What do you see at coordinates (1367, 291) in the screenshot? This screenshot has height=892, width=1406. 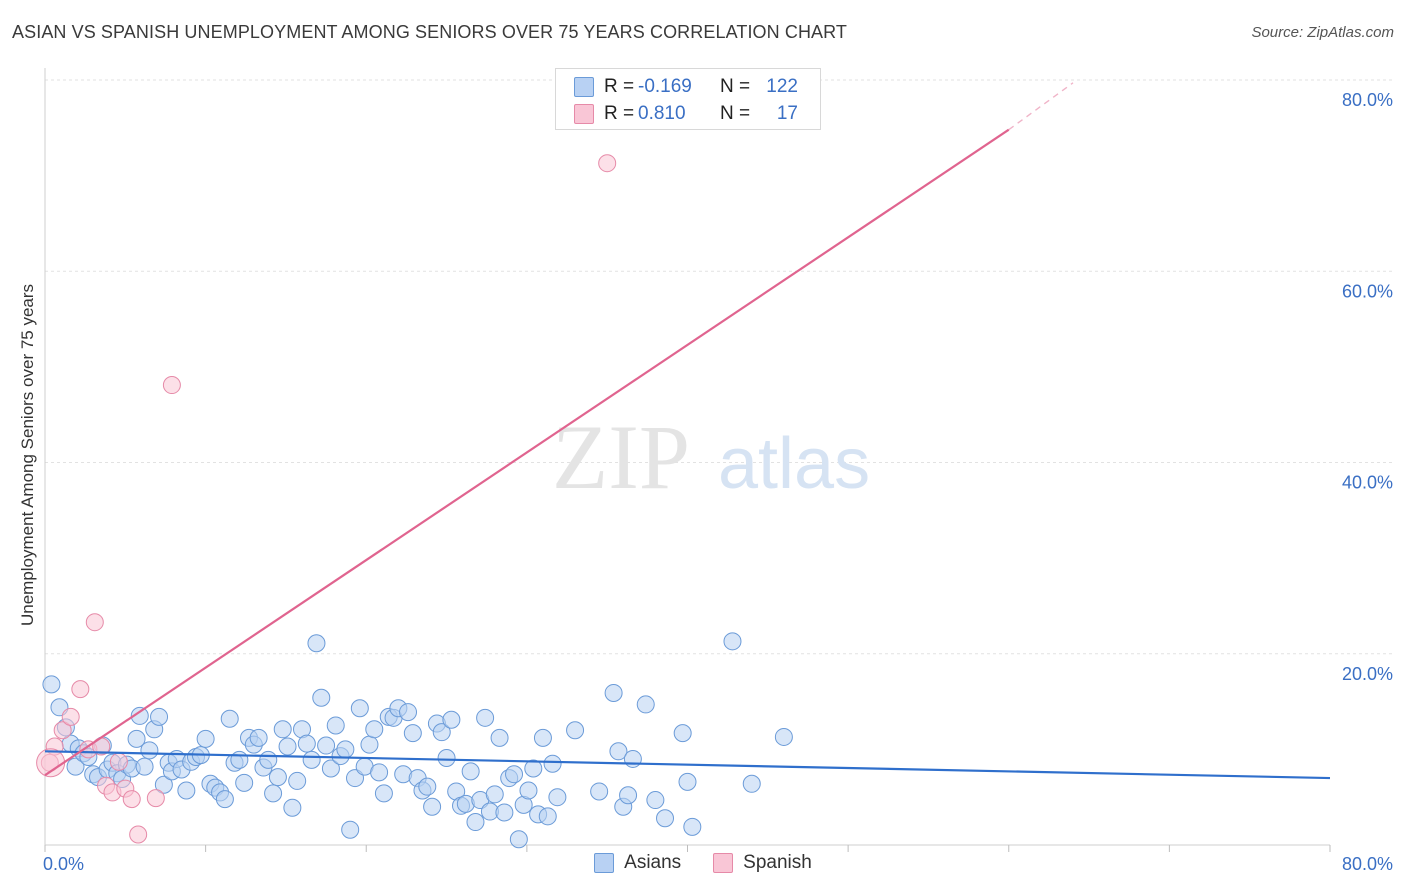 I see `y-tick-label: 60.0%` at bounding box center [1367, 291].